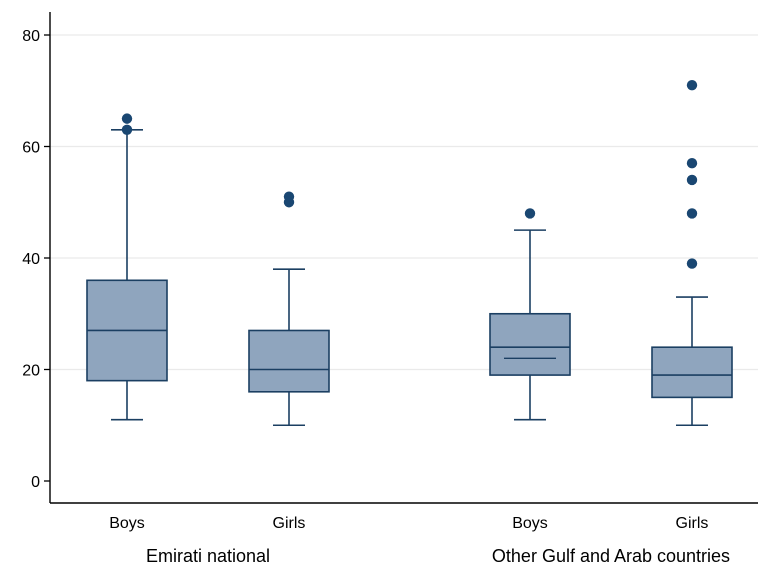  Describe the element at coordinates (127, 267) in the screenshot. I see `box-emirati-national-boys` at that location.